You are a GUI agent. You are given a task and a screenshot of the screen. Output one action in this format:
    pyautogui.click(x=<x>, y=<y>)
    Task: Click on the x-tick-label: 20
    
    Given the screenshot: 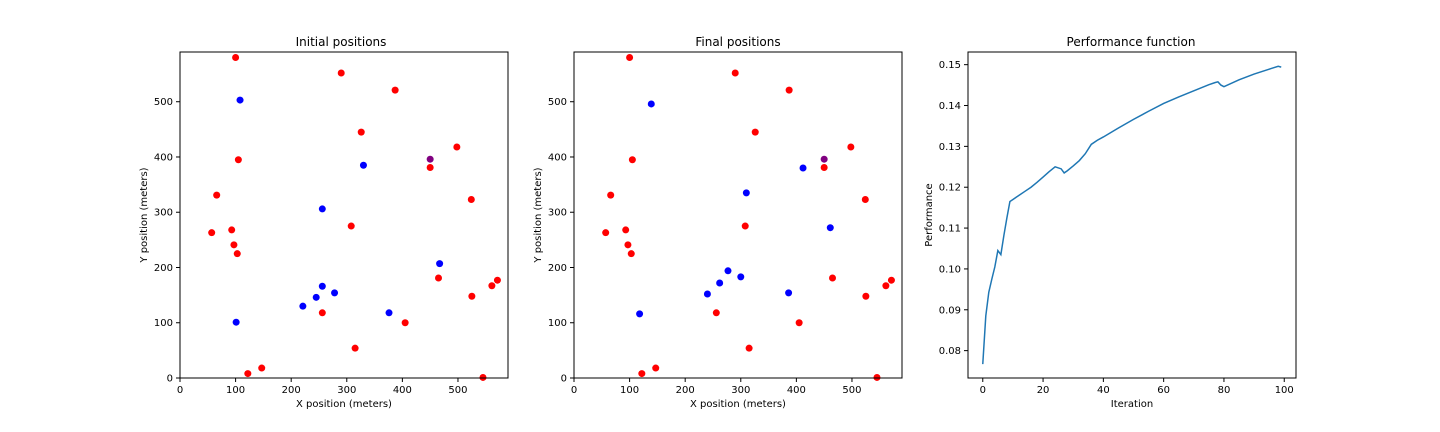 What is the action you would take?
    pyautogui.click(x=1043, y=390)
    